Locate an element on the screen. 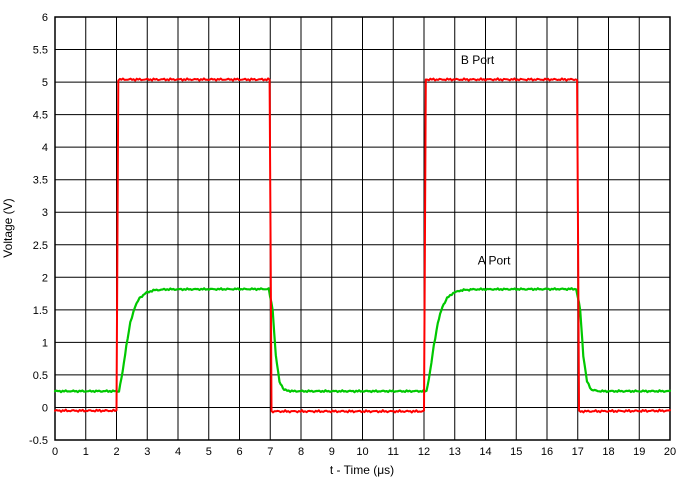  y-tick-label: 2.5 is located at coordinates (40, 246).